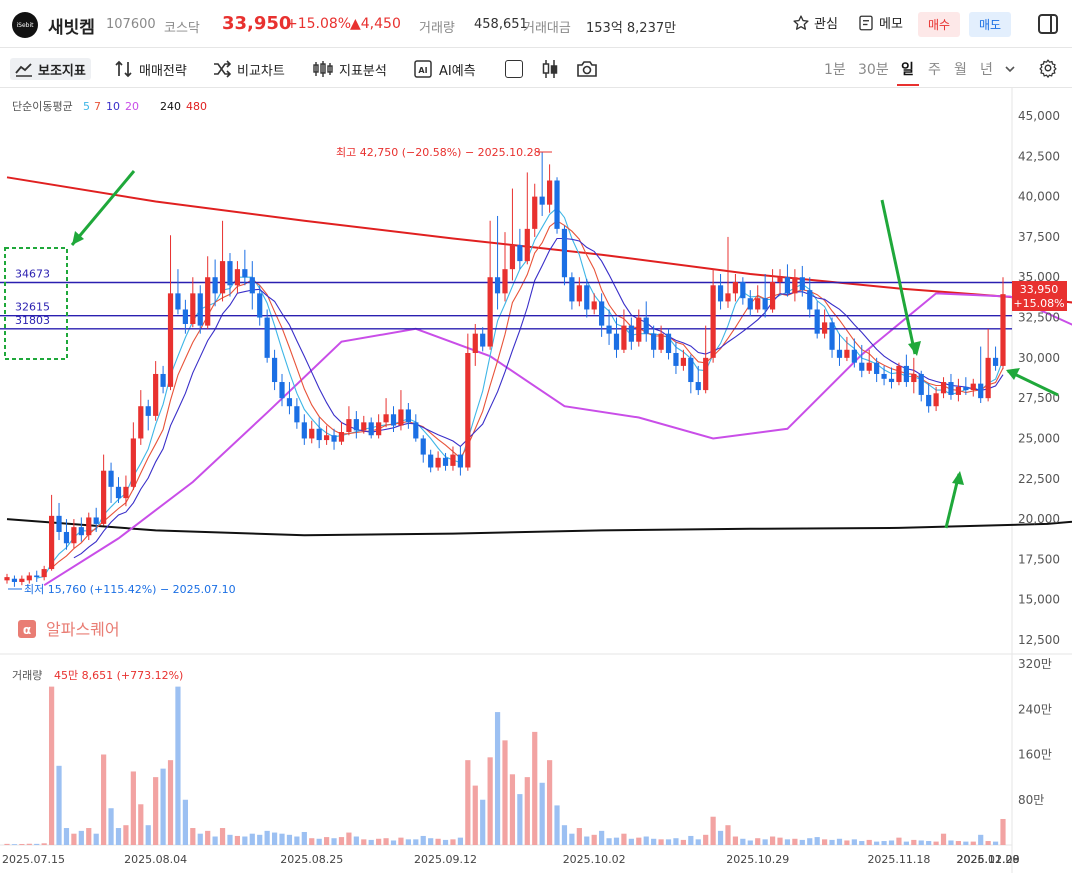 This screenshot has height=873, width=1072. What do you see at coordinates (363, 71) in the screenshot?
I see `analysis-label: 지표분석` at bounding box center [363, 71].